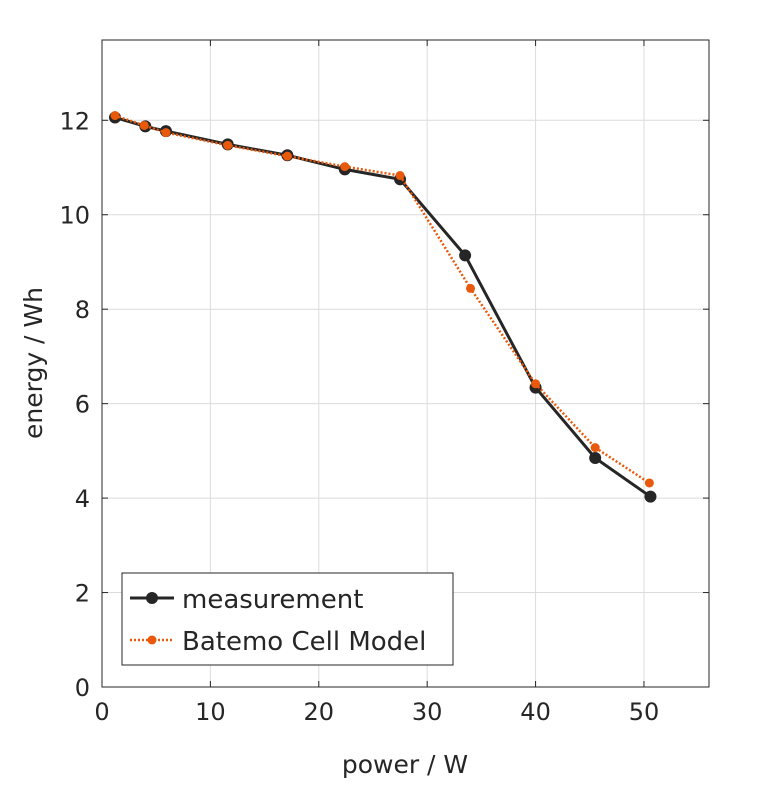 This screenshot has width=781, height=785. I want to click on y-tick-label: 4, so click(82, 499).